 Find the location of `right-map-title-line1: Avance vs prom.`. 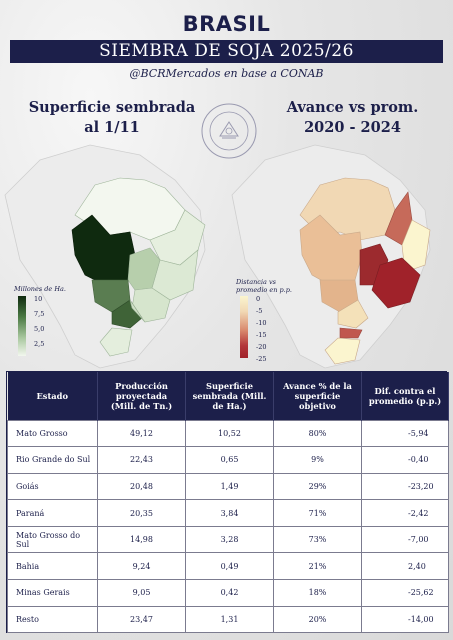

right-map-title-line1: Avance vs prom. is located at coordinates (352, 107).